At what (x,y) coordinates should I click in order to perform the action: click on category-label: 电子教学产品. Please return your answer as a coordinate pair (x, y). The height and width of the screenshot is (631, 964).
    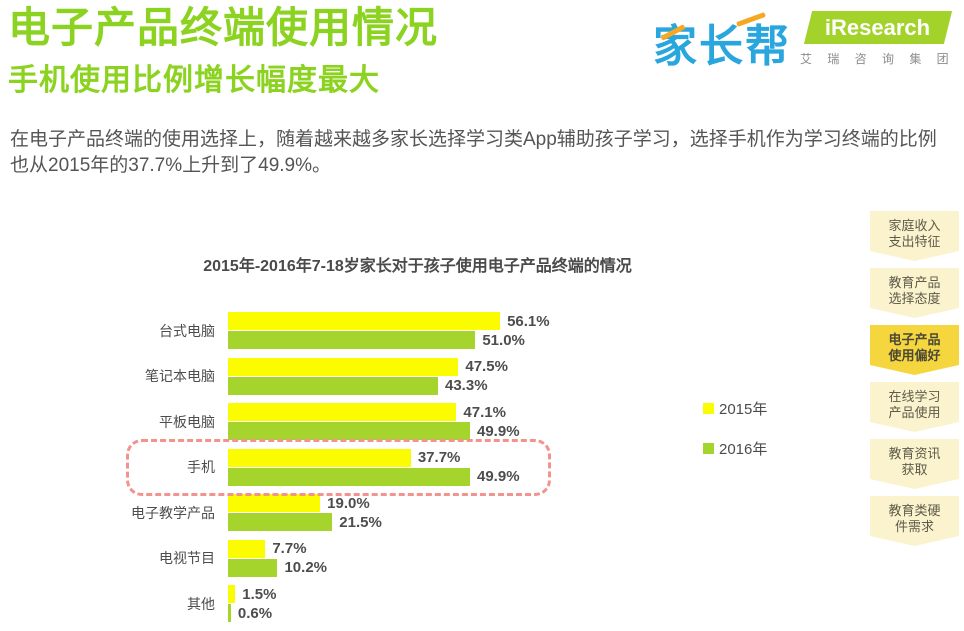
    Looking at the image, I should click on (173, 512).